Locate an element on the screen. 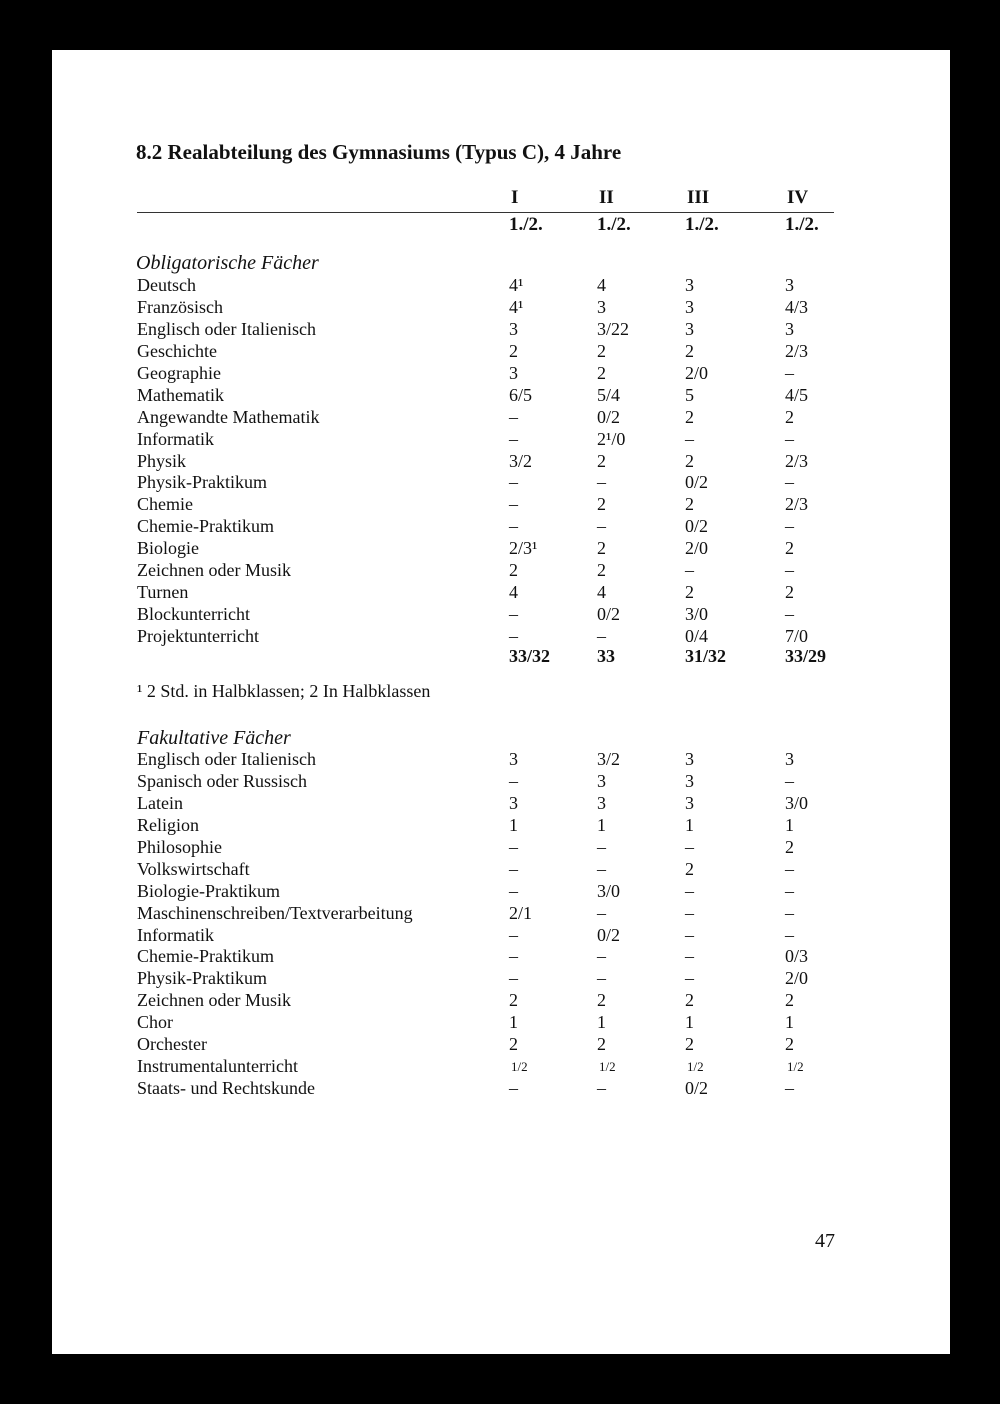 The height and width of the screenshot is (1404, 1000). cell-value: 4¹ is located at coordinates (516, 306).